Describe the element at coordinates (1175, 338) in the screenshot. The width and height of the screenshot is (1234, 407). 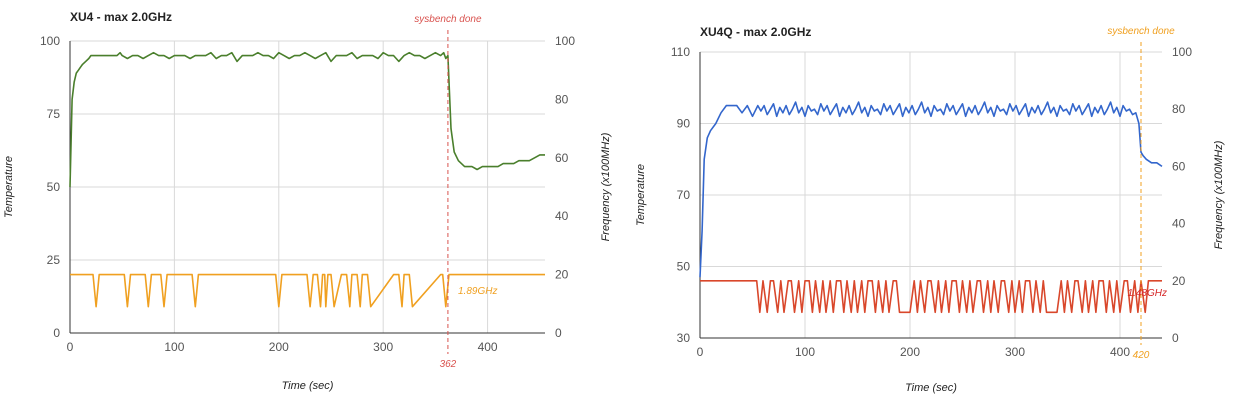
I see `xu4q-y2tick-label: 0` at that location.